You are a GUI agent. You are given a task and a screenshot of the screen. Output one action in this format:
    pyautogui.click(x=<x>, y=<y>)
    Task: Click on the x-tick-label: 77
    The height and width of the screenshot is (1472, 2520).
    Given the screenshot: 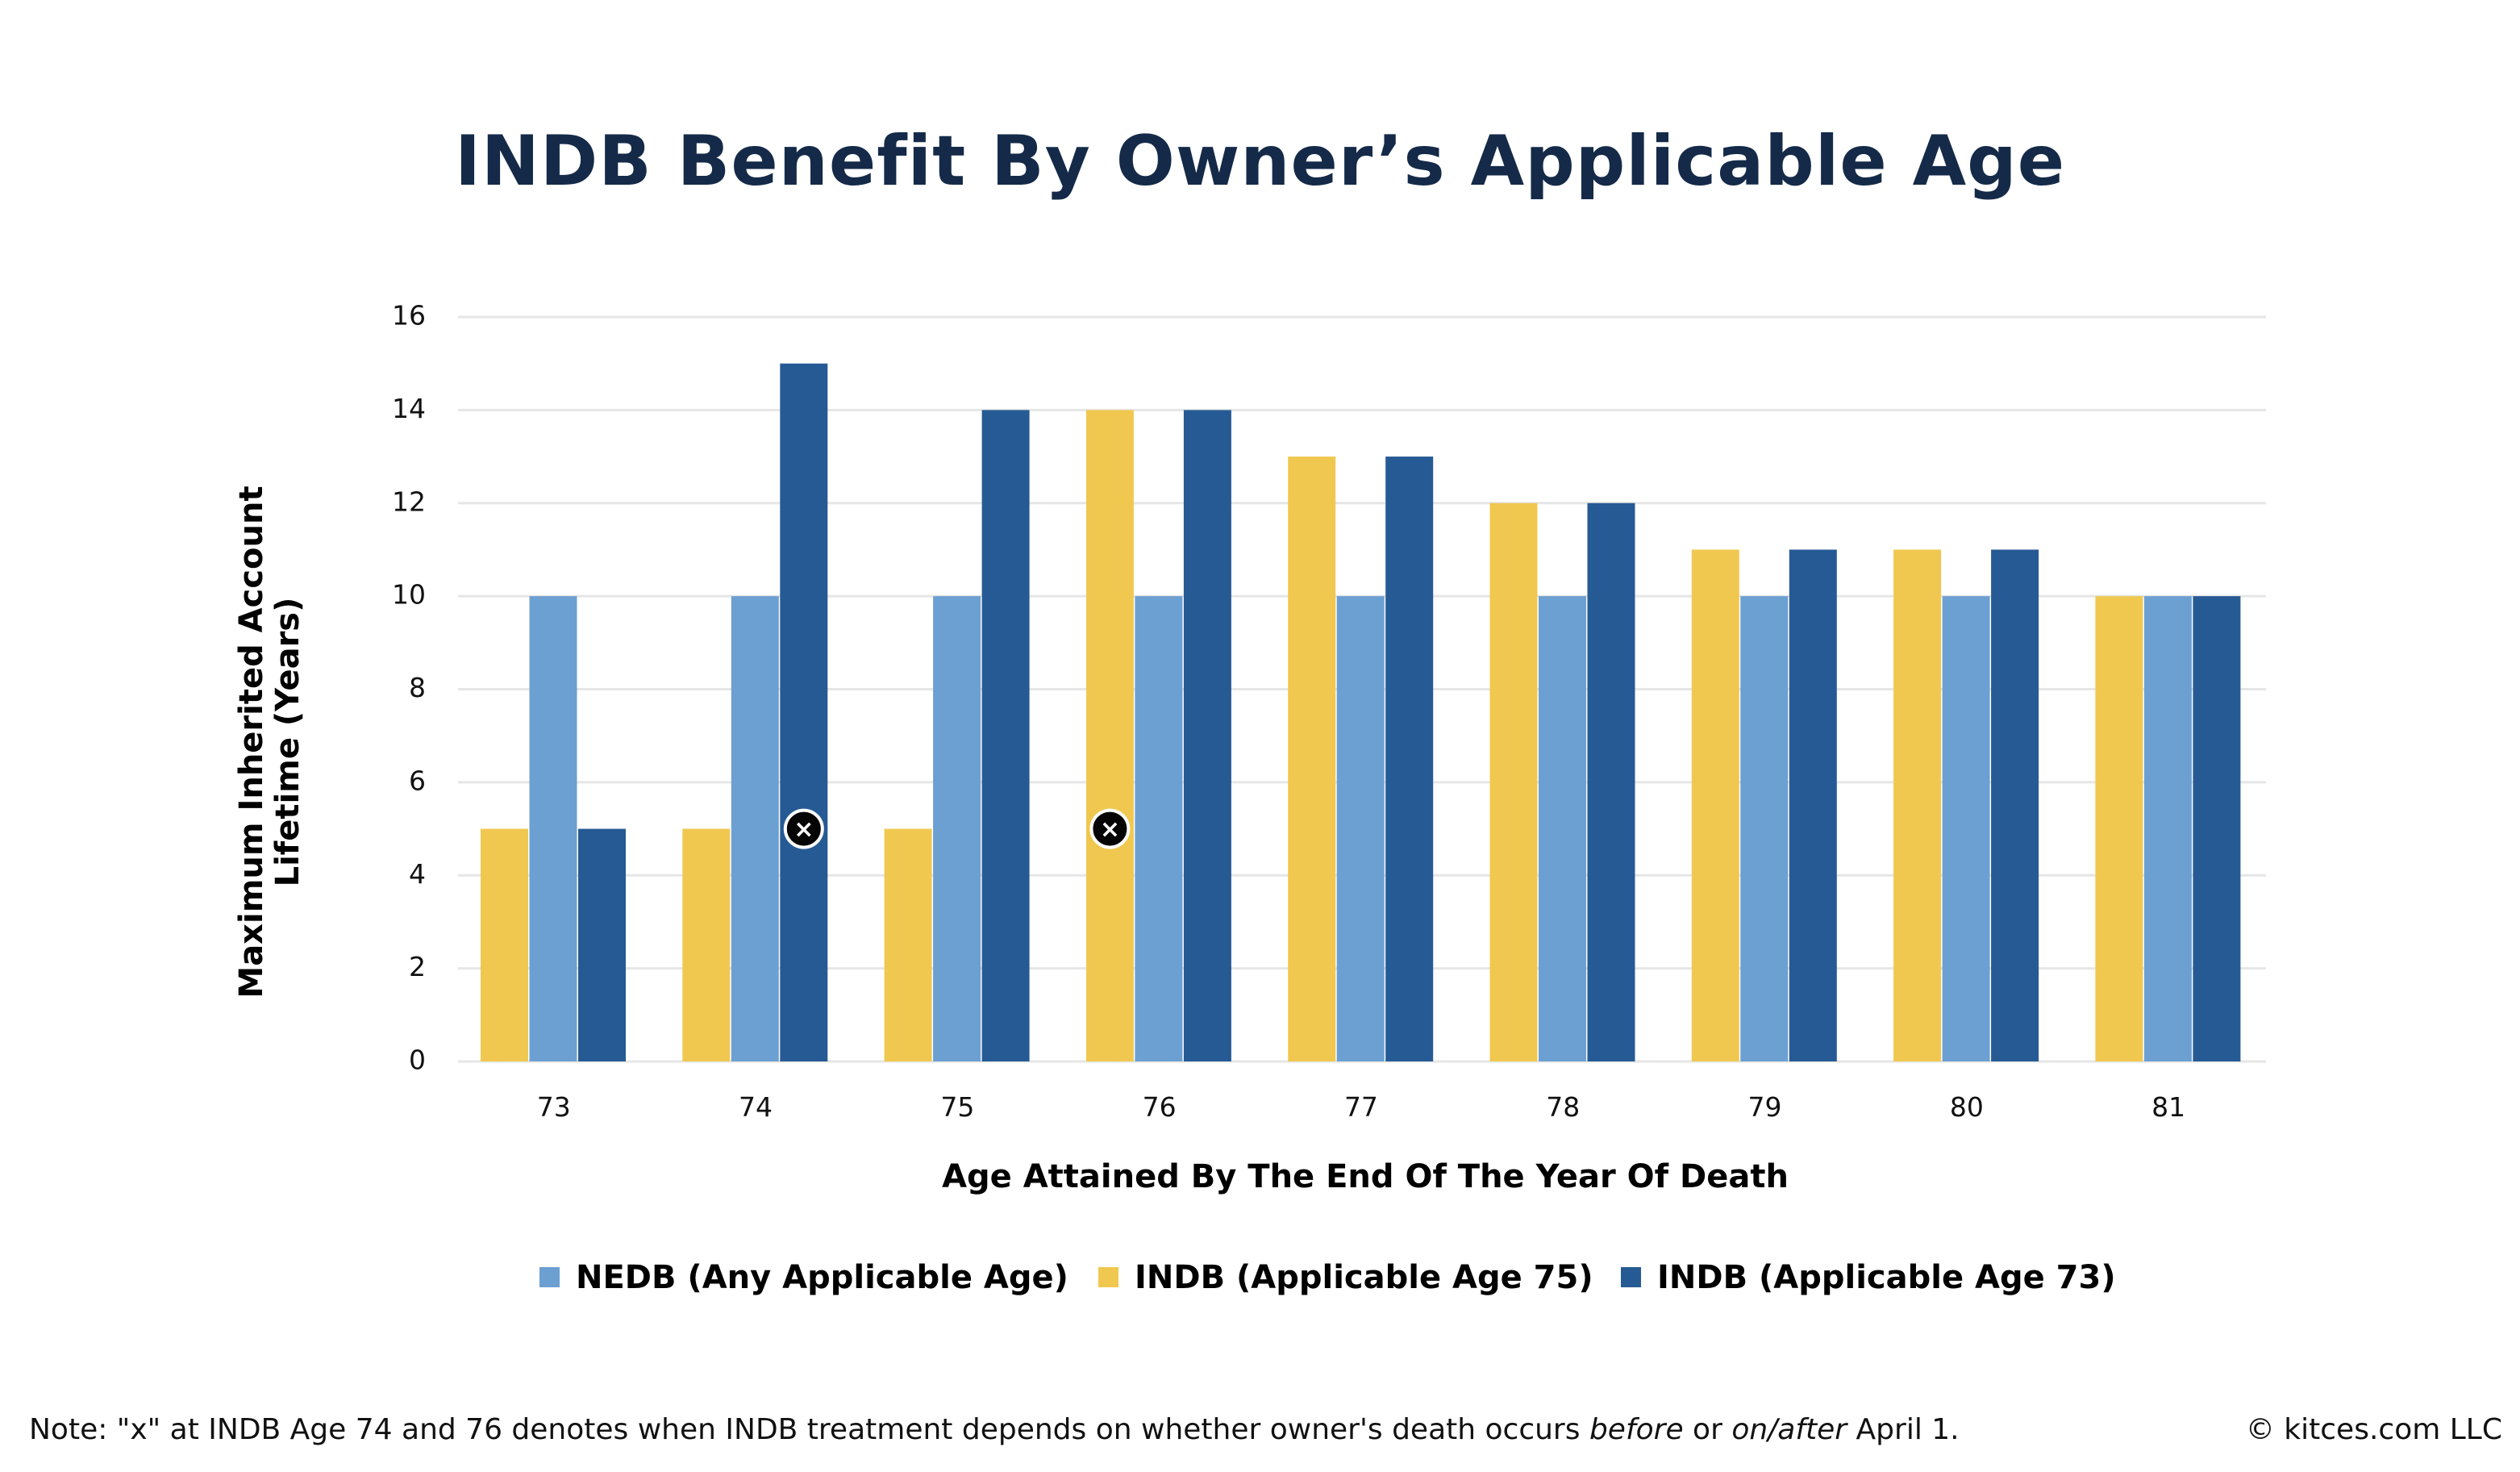 What is the action you would take?
    pyautogui.click(x=1361, y=1107)
    